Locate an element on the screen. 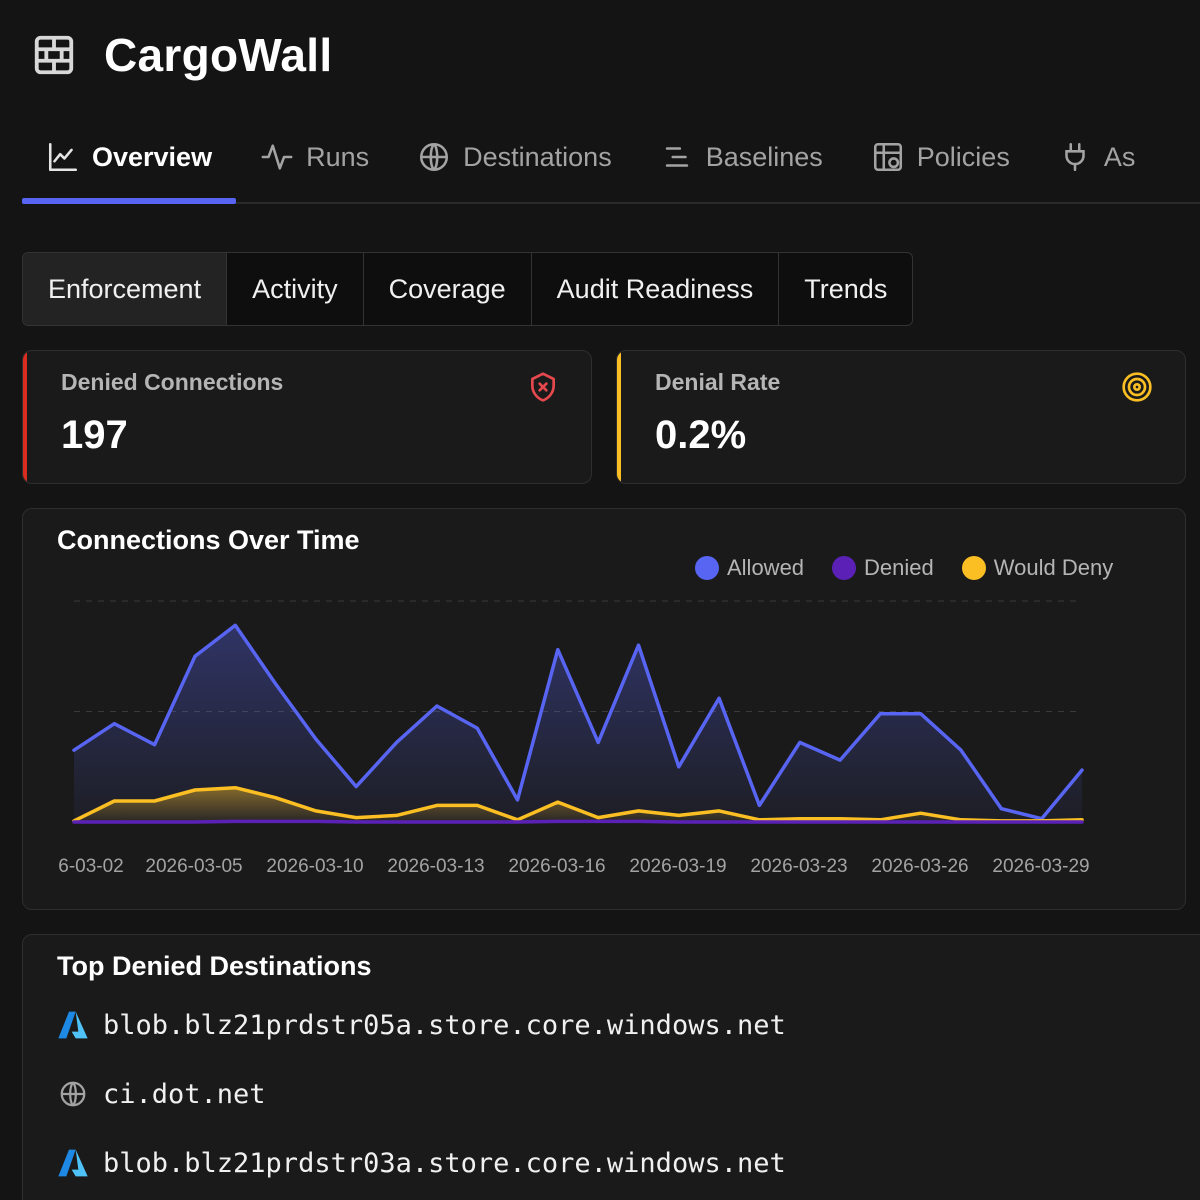  activity-icon is located at coordinates (277, 157).